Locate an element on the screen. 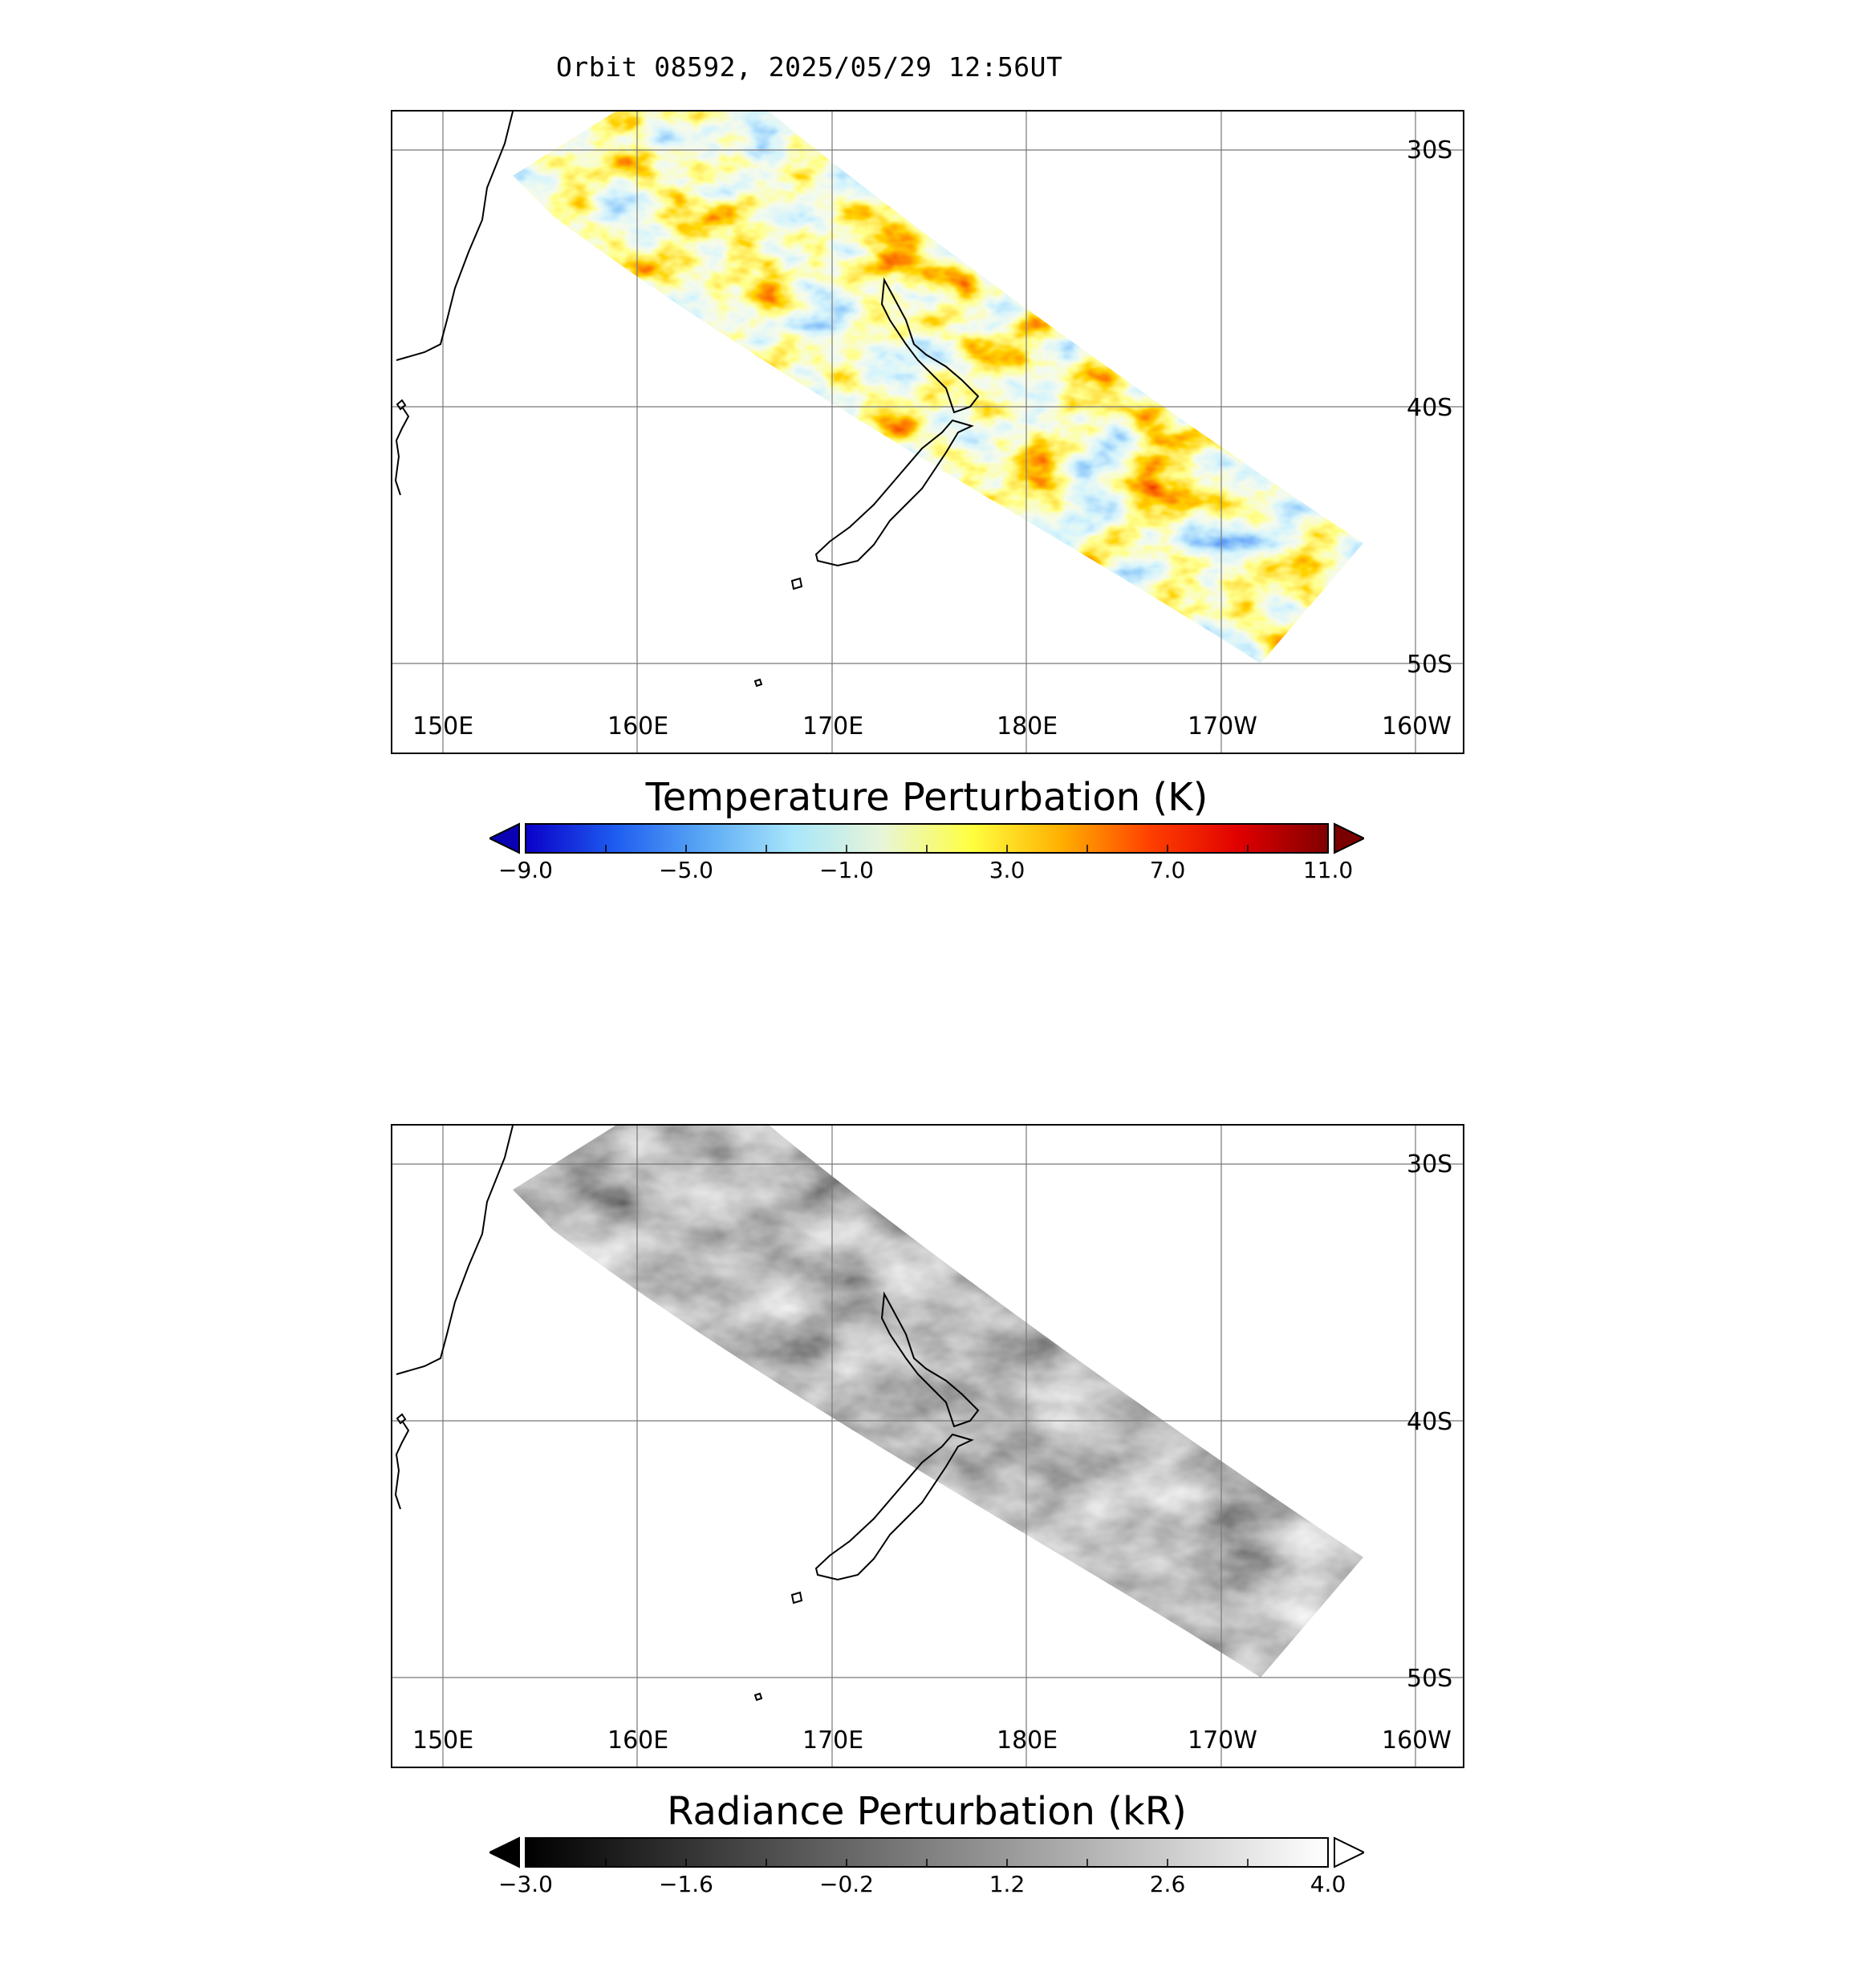 This screenshot has width=1856, height=1988. colorbar-title-radiance: Radiance Perturbation (kR) is located at coordinates (927, 1811).